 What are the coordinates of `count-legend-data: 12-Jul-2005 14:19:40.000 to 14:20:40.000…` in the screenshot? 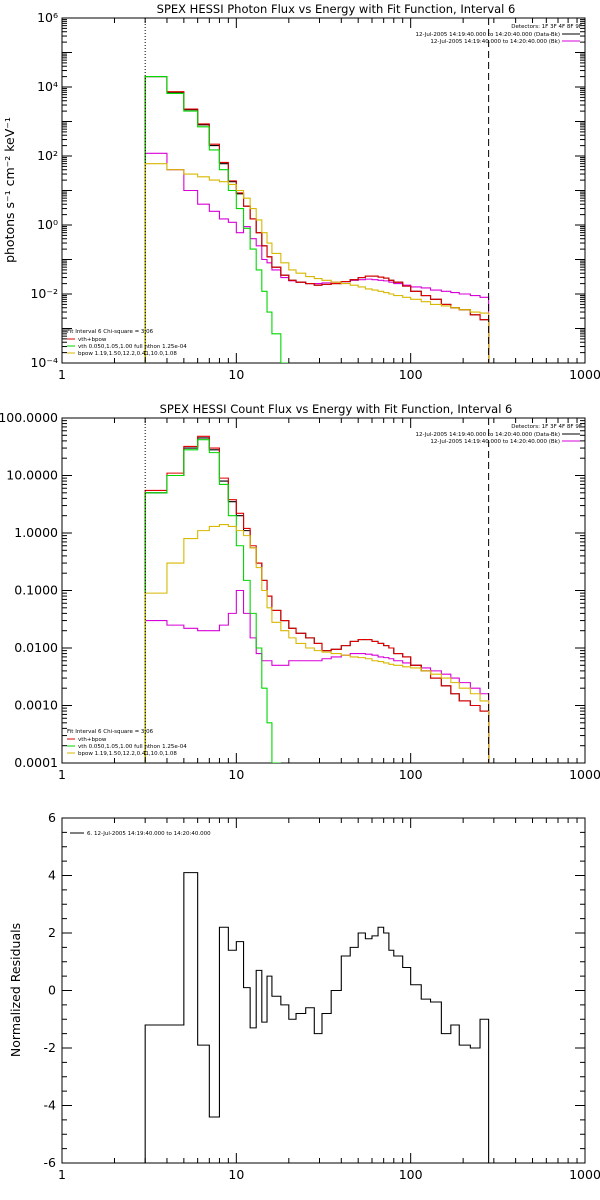 It's located at (488, 435).